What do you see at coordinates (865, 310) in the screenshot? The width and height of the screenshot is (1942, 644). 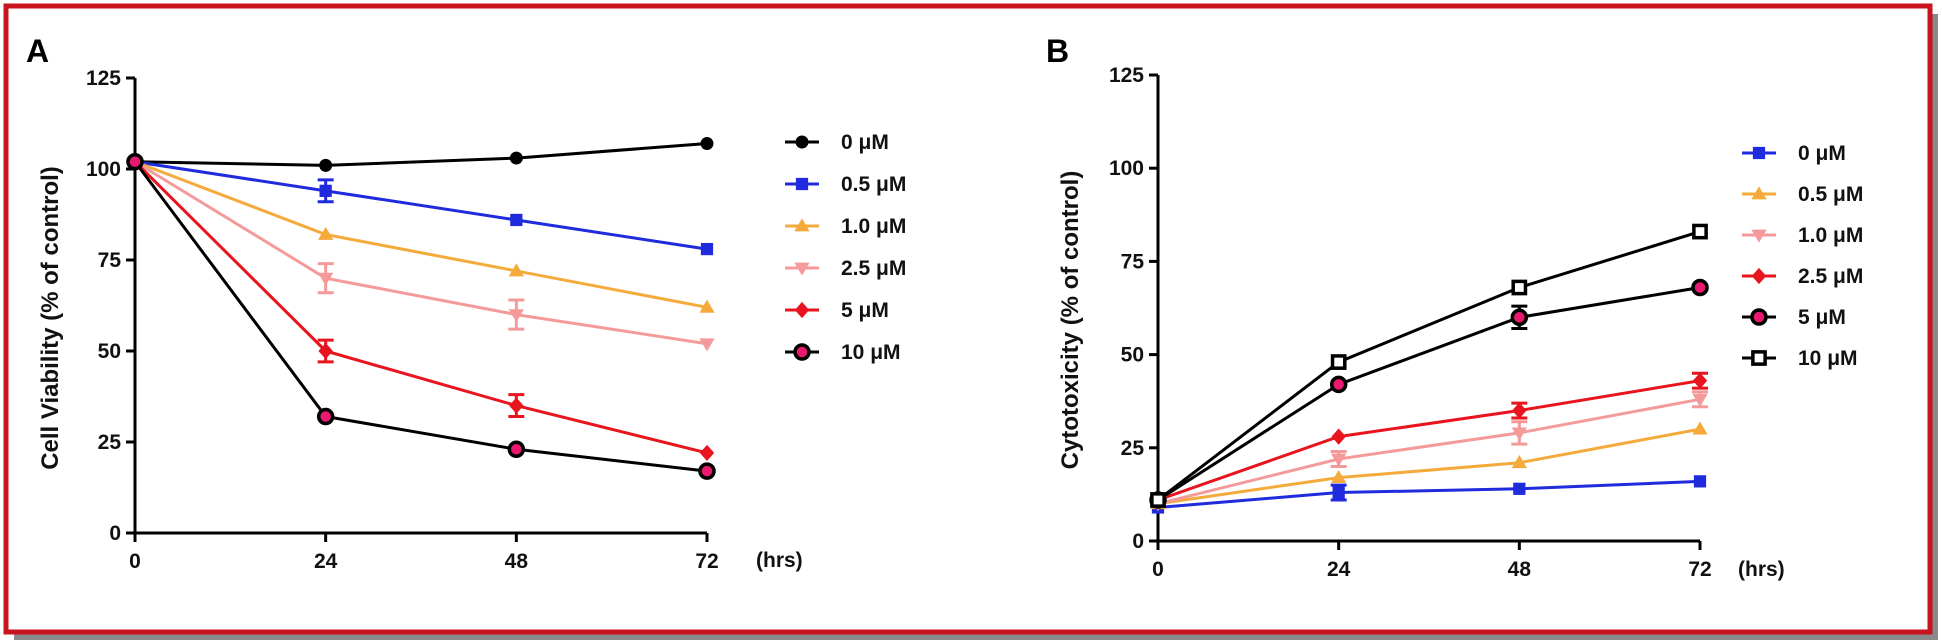 I see `legend-label-a-4: 5 μM` at bounding box center [865, 310].